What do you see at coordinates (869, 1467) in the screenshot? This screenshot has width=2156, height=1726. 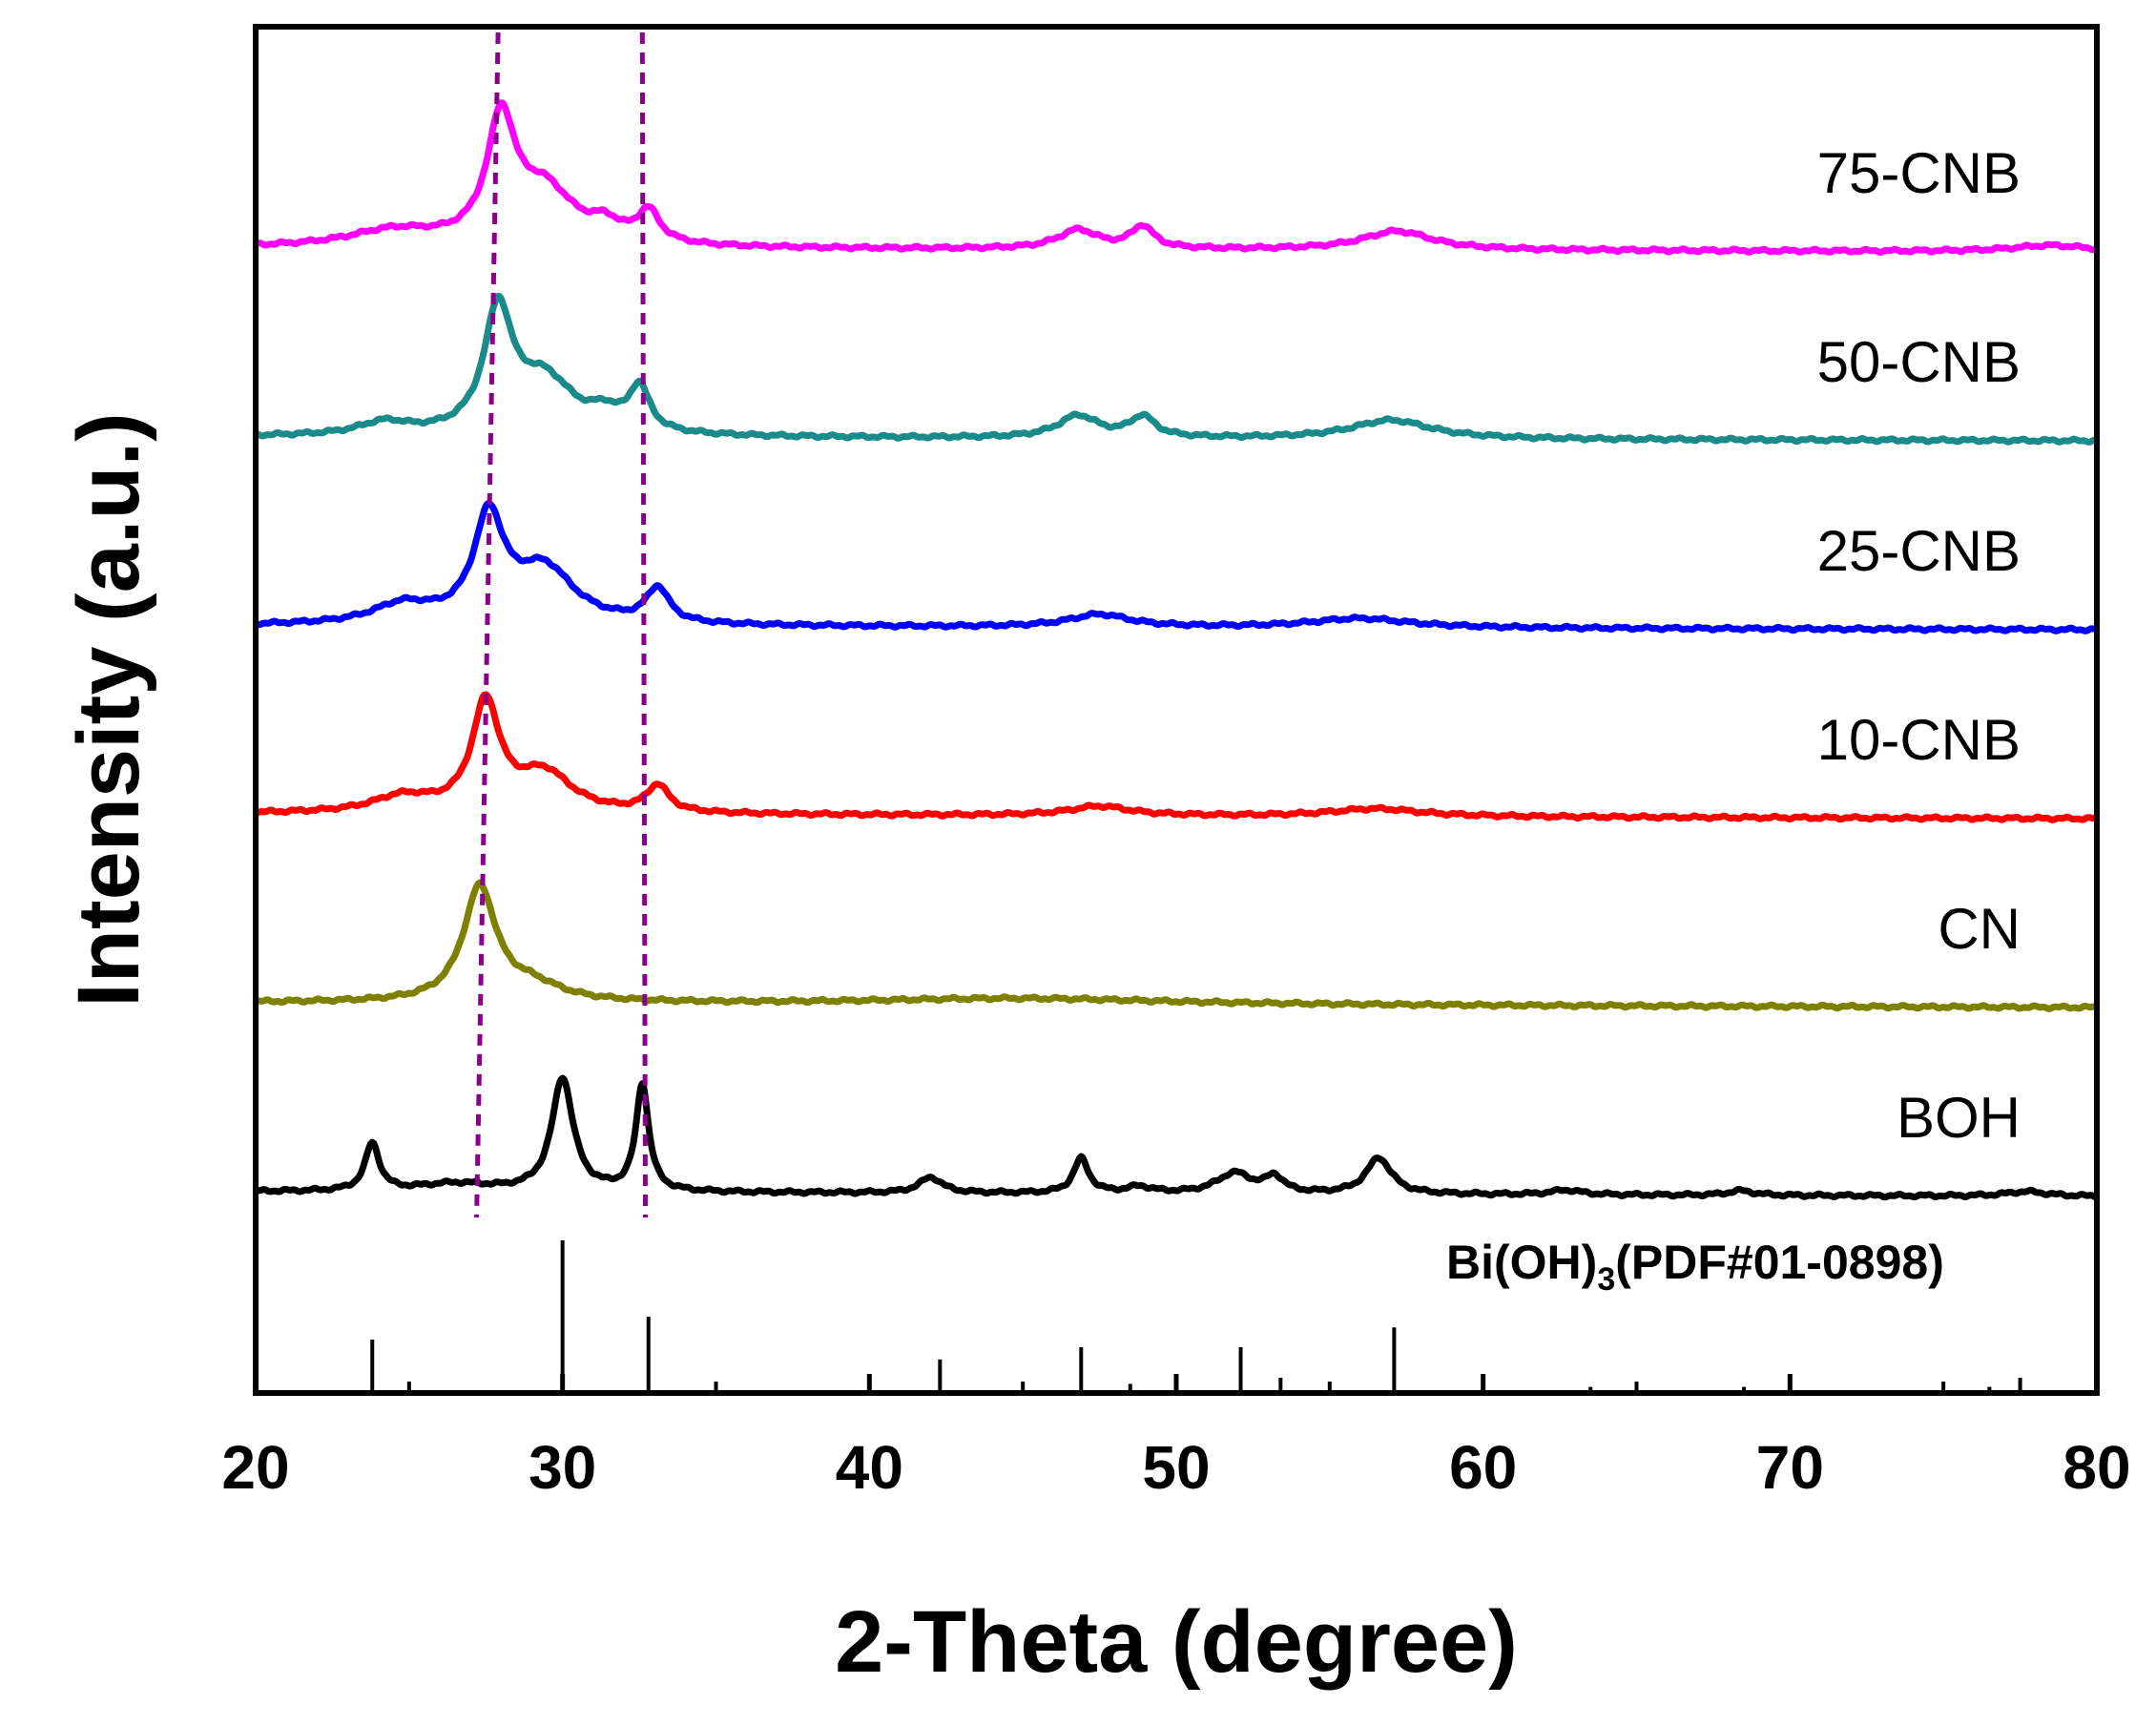 I see `x-tick-label: 40` at bounding box center [869, 1467].